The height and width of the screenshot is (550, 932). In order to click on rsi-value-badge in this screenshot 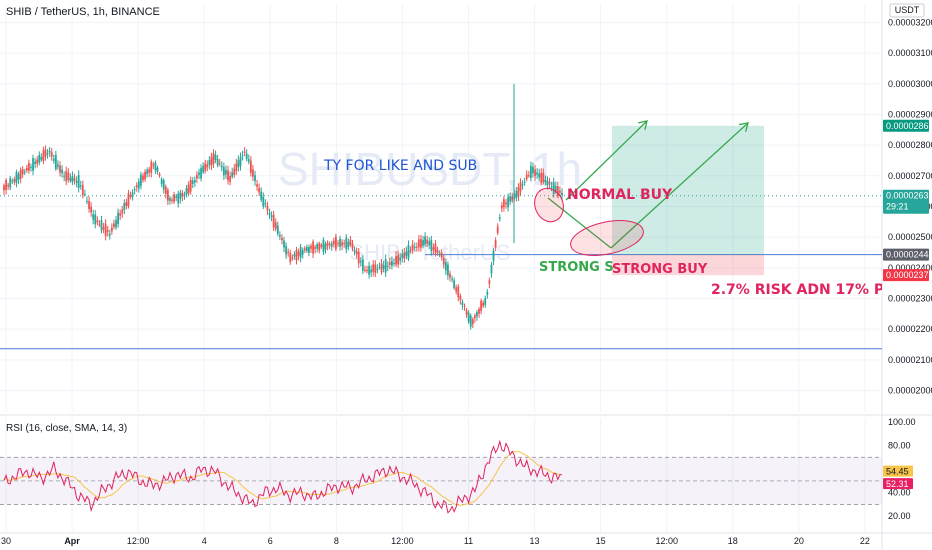, I will do `click(898, 484)`.